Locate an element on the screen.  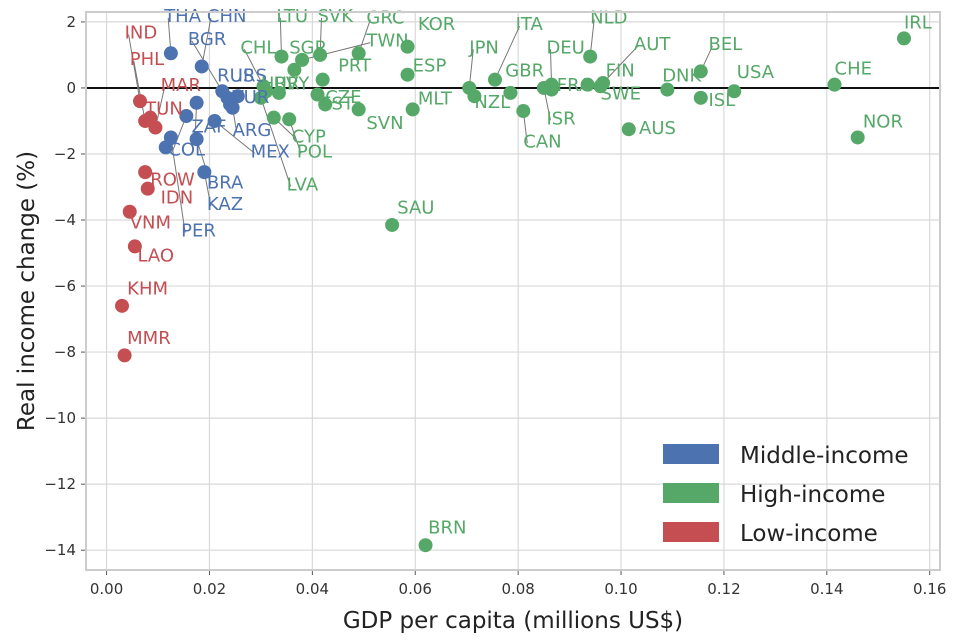
label-idn: IDN is located at coordinates (177, 198).